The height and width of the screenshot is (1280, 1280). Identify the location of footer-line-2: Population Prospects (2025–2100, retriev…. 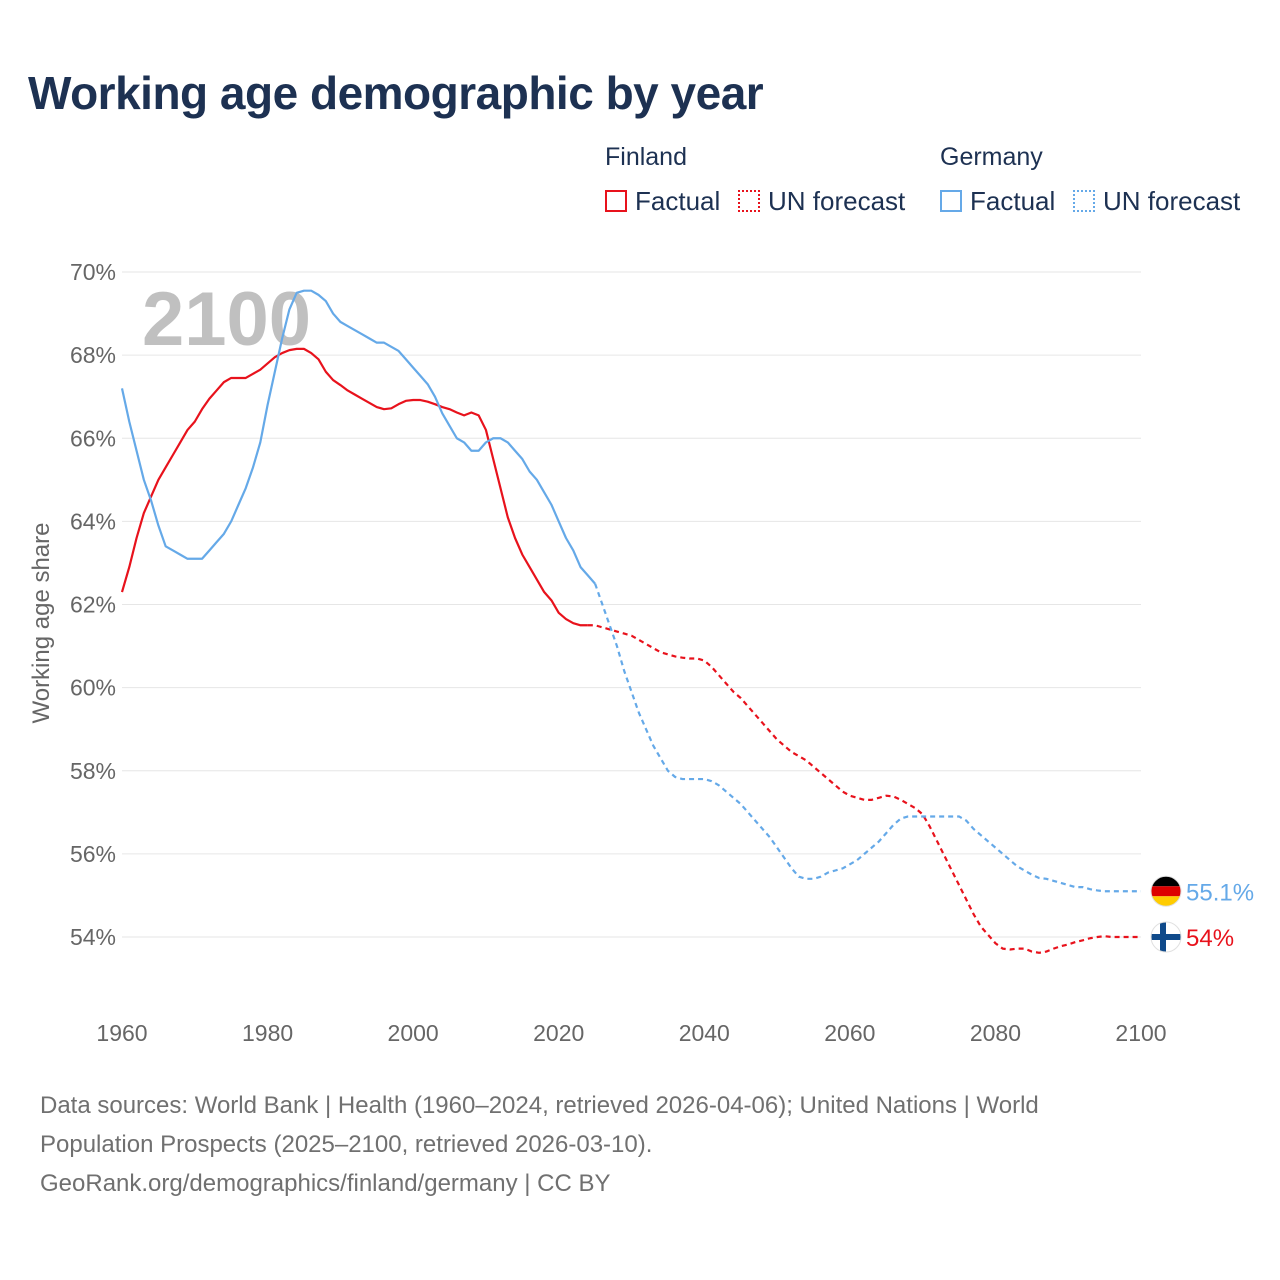
(346, 1144).